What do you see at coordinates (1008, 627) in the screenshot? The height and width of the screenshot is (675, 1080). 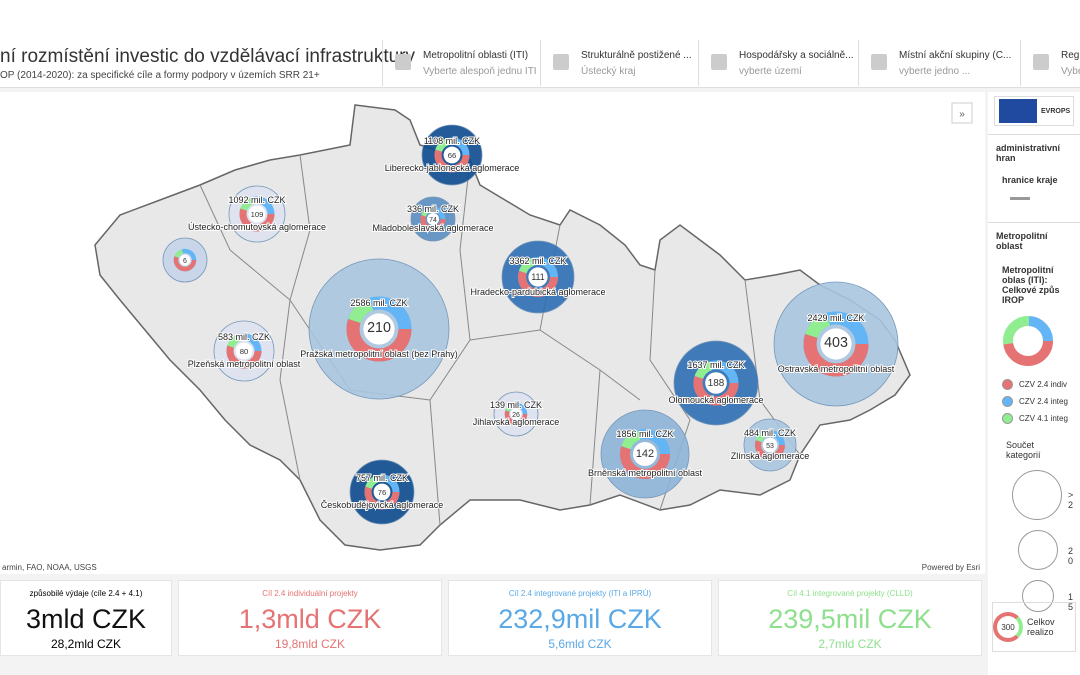 I see `total-count: 300` at bounding box center [1008, 627].